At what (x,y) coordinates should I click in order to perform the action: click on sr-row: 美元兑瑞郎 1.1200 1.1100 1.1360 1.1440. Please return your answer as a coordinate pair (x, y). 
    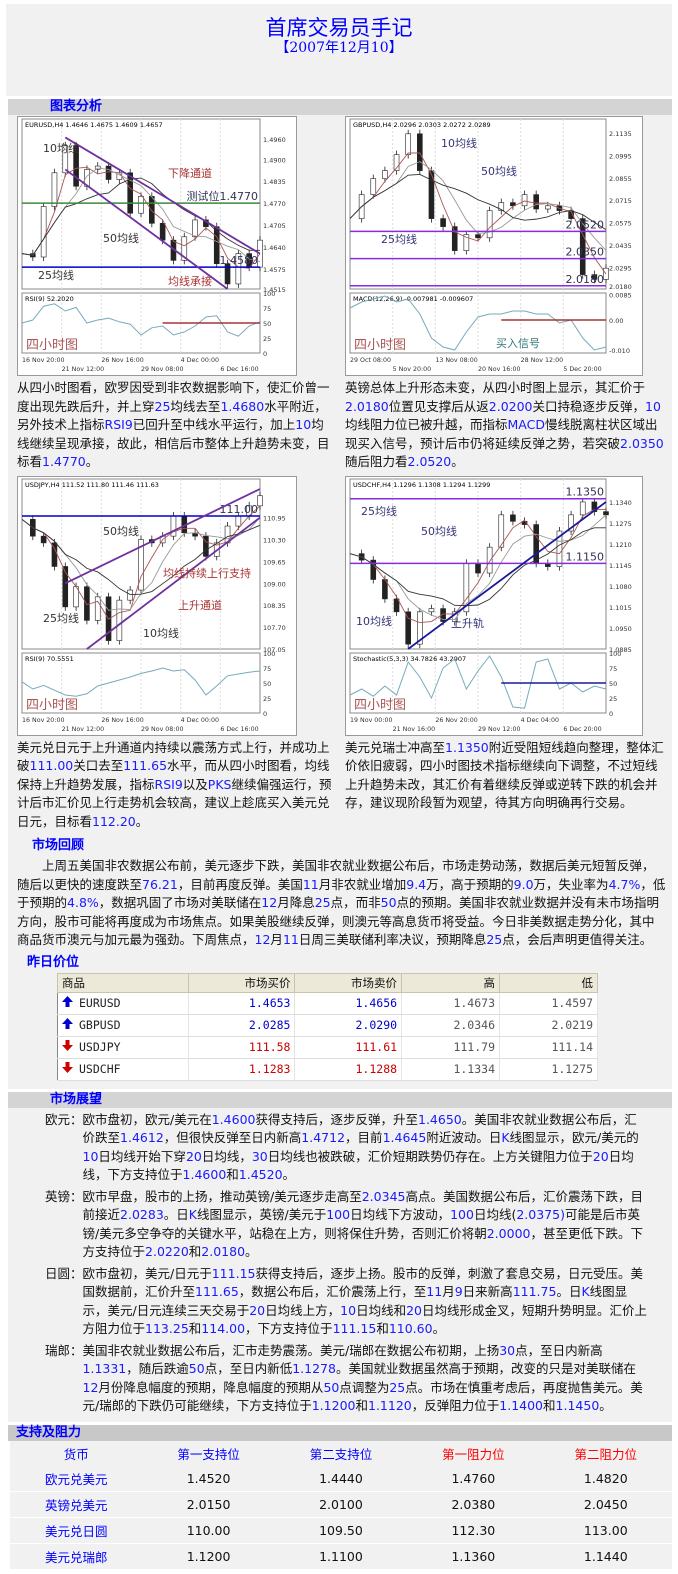
    Looking at the image, I should click on (341, 1556).